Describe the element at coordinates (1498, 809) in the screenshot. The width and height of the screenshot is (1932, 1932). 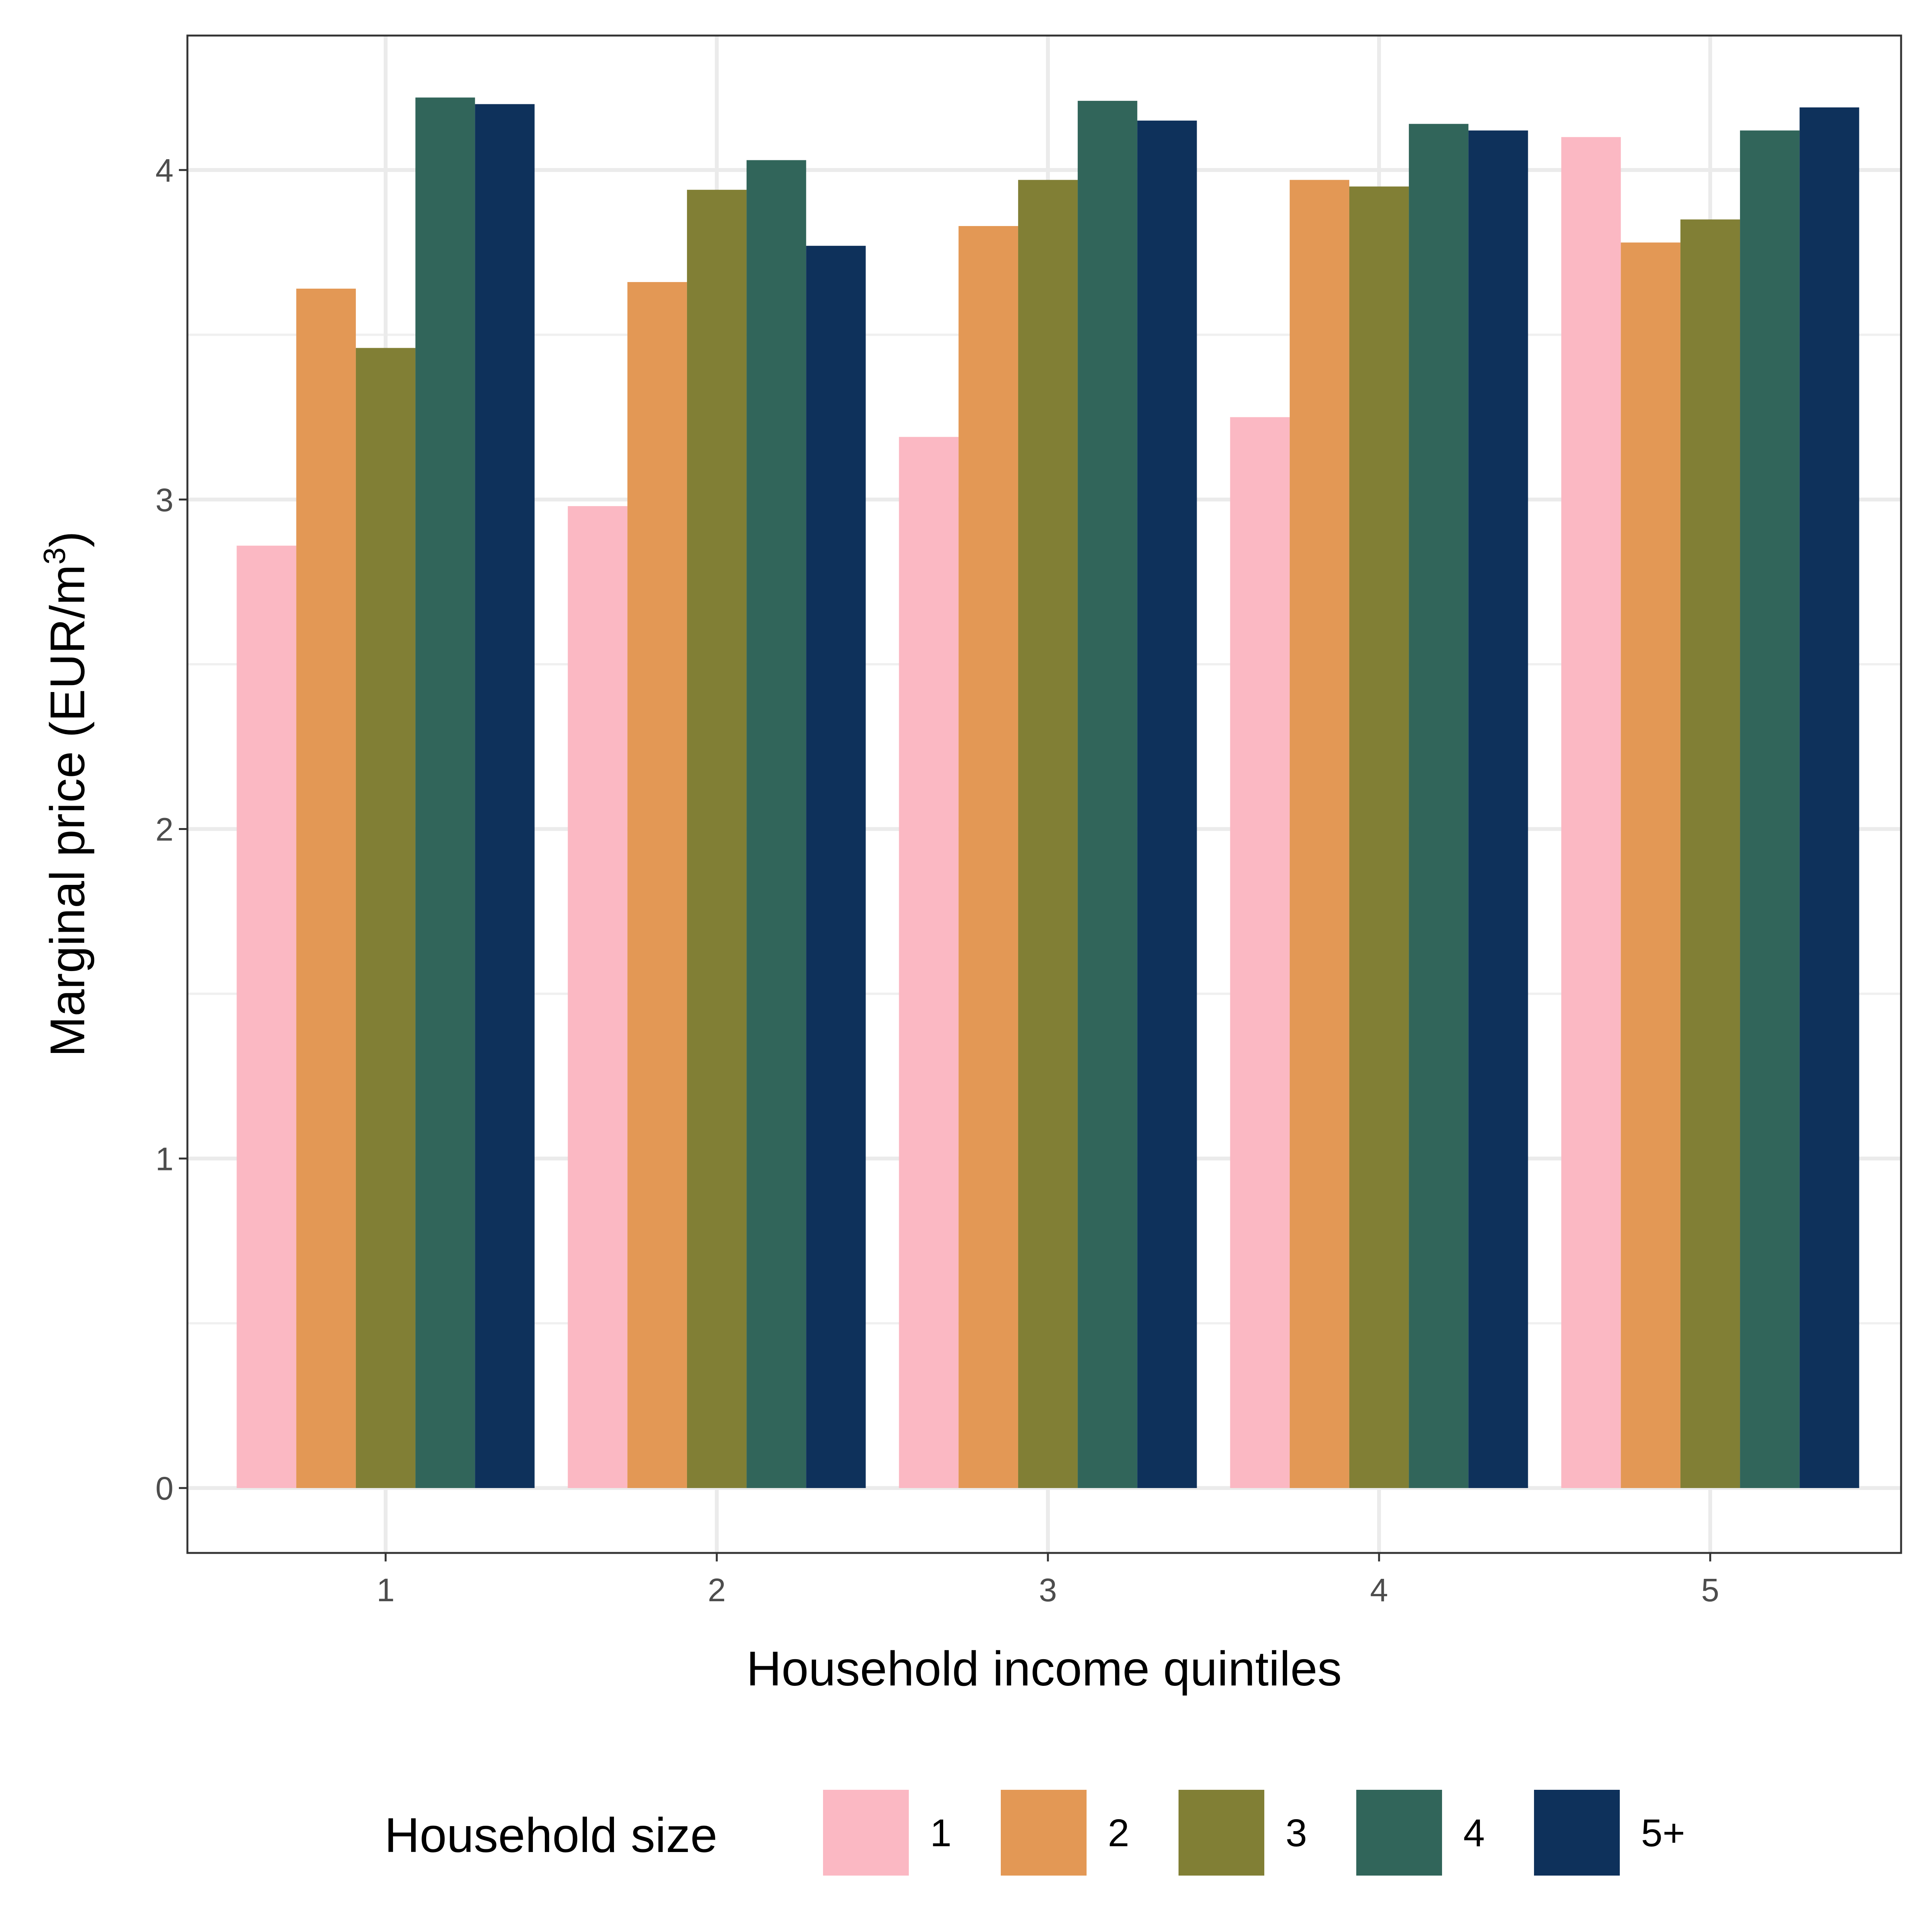
I see `bar-q4-size-5plus` at that location.